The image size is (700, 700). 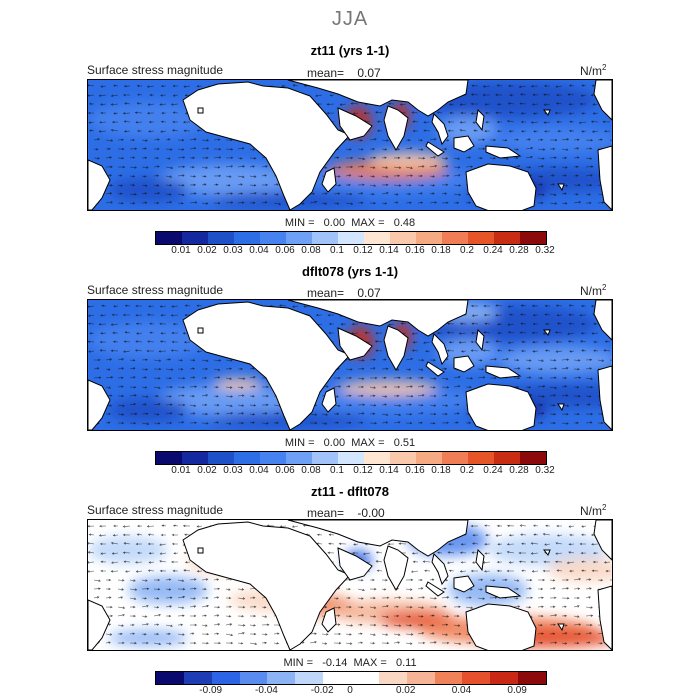 I want to click on colorbar-tick-label: 0.2, so click(x=467, y=470).